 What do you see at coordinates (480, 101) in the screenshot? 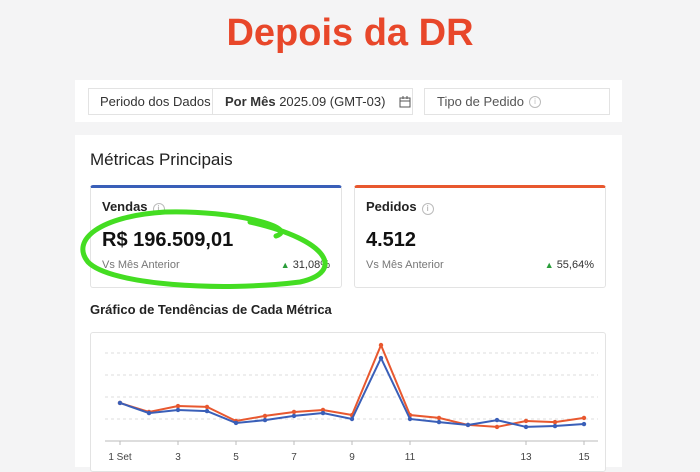
I see `order-type-text: Tipo de Pedido` at bounding box center [480, 101].